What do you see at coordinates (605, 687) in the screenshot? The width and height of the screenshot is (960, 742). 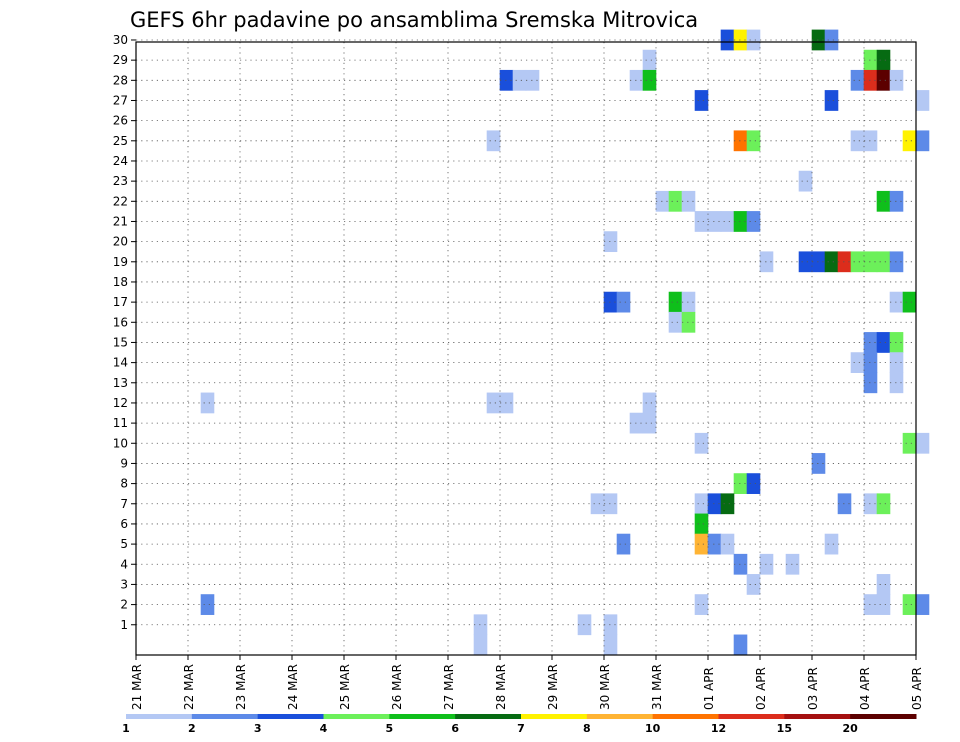 I see `x-tick-label: 30 MAR` at bounding box center [605, 687].